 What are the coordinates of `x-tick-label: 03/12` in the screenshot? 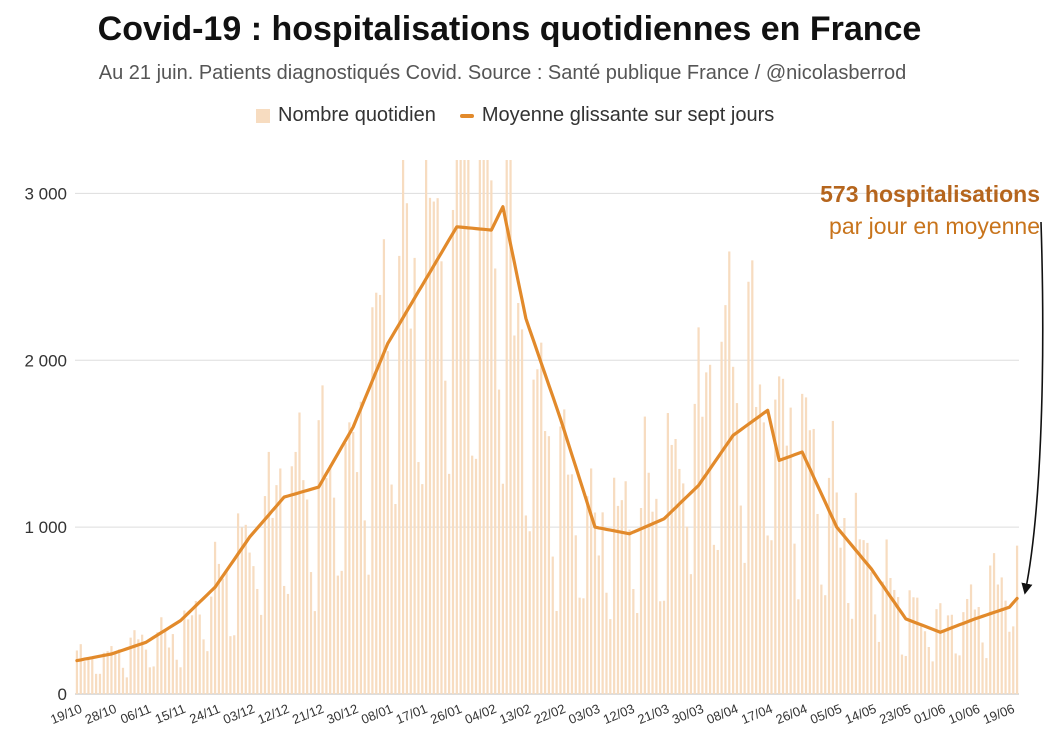 It's located at (239, 714).